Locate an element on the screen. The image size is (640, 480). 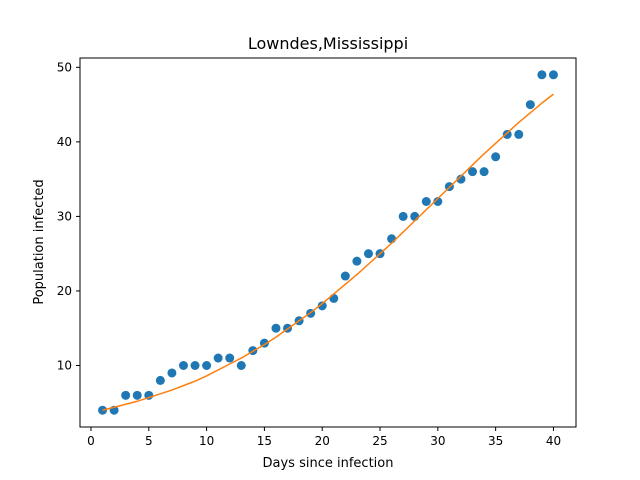
y-tick-label: 50 is located at coordinates (64, 67).